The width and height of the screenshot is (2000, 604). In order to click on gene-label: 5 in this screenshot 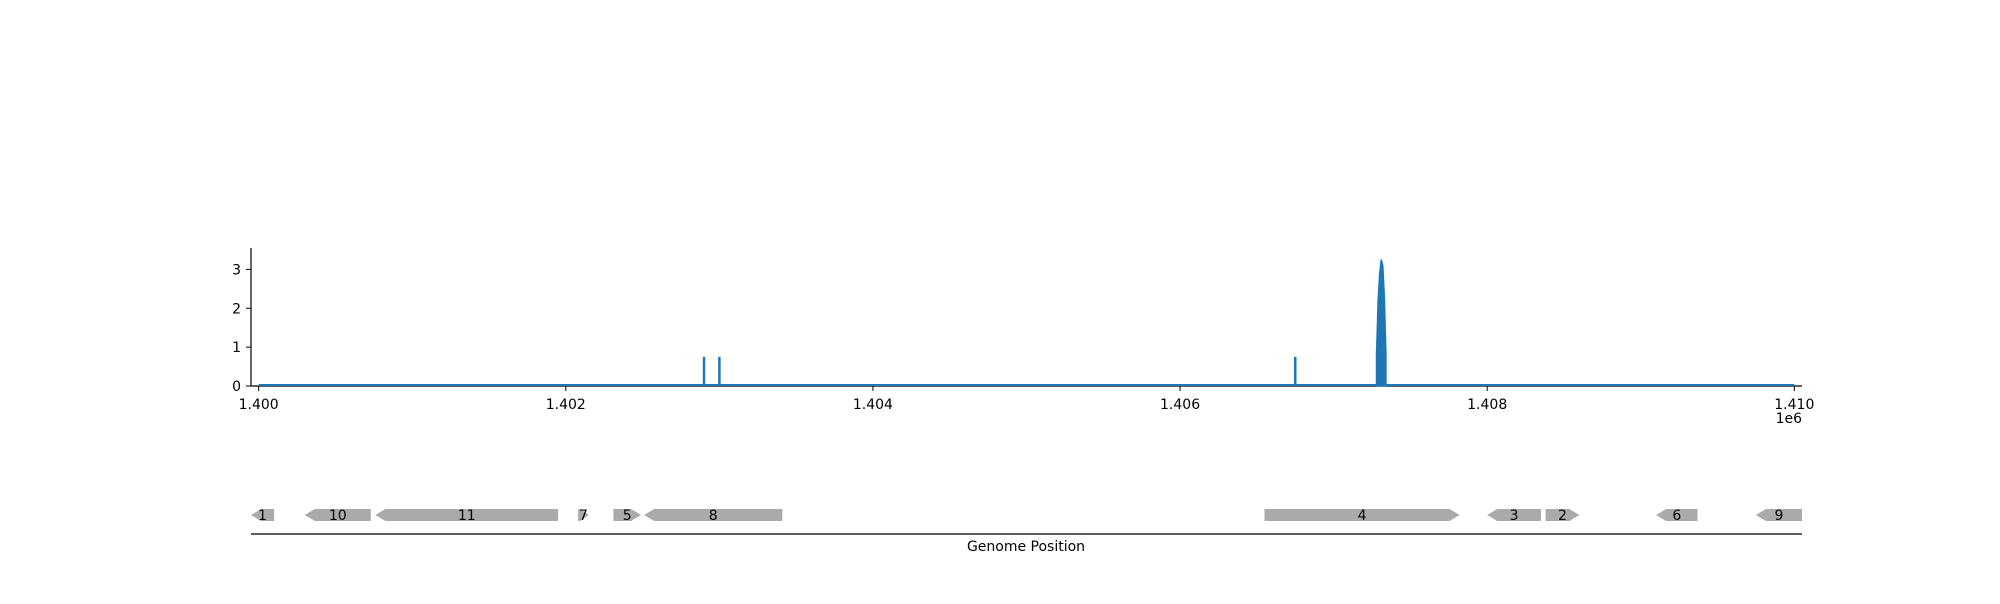, I will do `click(627, 516)`.